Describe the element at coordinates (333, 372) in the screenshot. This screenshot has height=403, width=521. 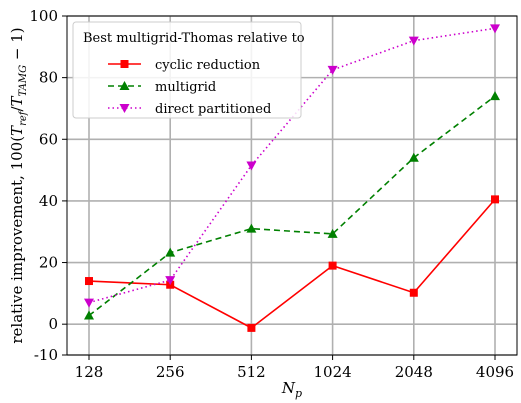
I see `x-tick-label: 1024` at that location.